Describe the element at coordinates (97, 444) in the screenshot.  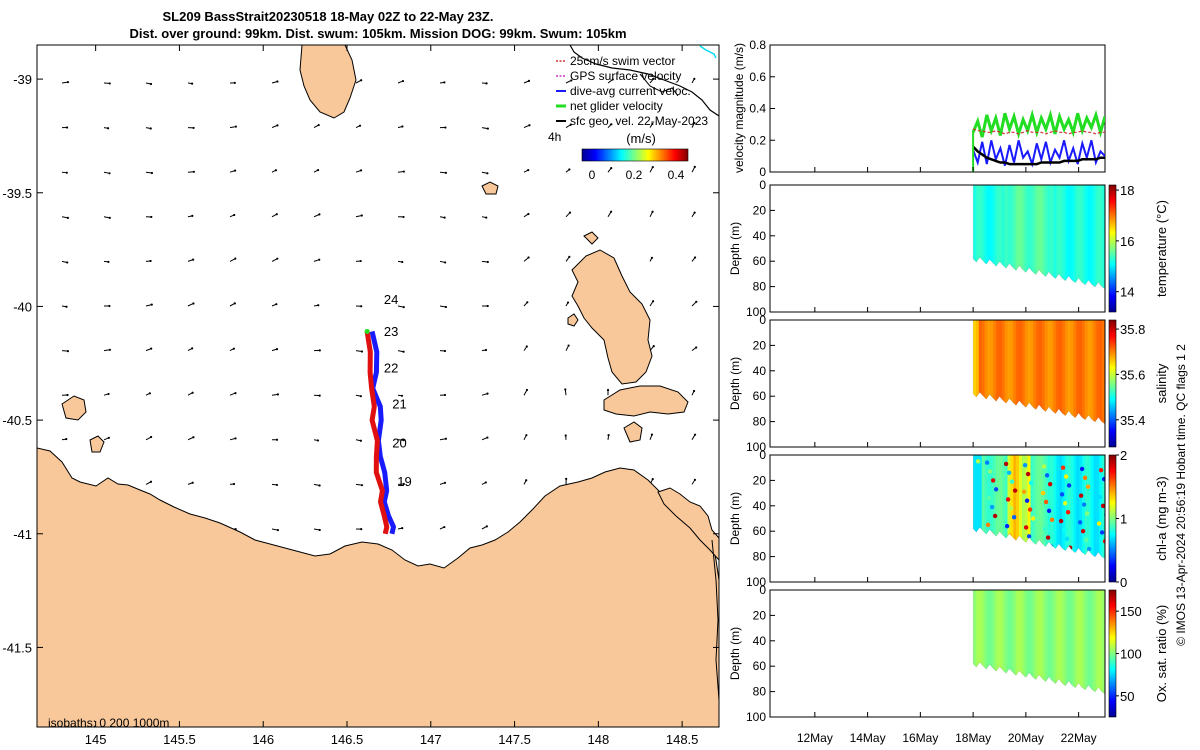
I see `land-three-hummock` at that location.